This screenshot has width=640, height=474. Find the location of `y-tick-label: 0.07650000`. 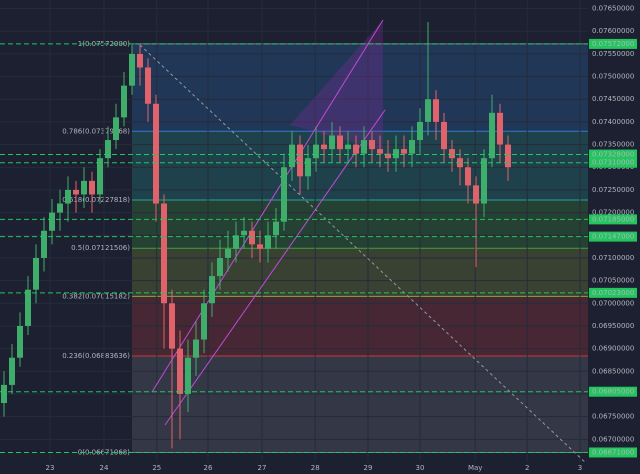

y-tick-label: 0.07650000 is located at coordinates (613, 9).